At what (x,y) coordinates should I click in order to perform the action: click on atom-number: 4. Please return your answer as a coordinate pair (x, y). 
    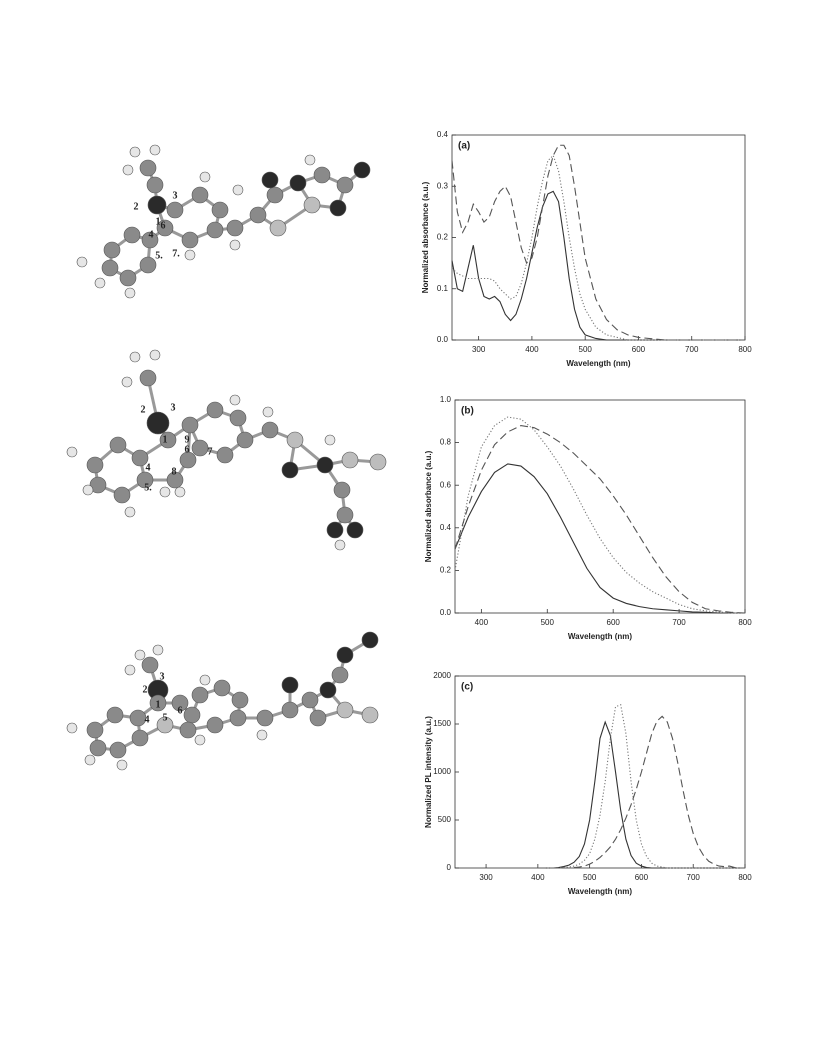
    Looking at the image, I should click on (148, 467).